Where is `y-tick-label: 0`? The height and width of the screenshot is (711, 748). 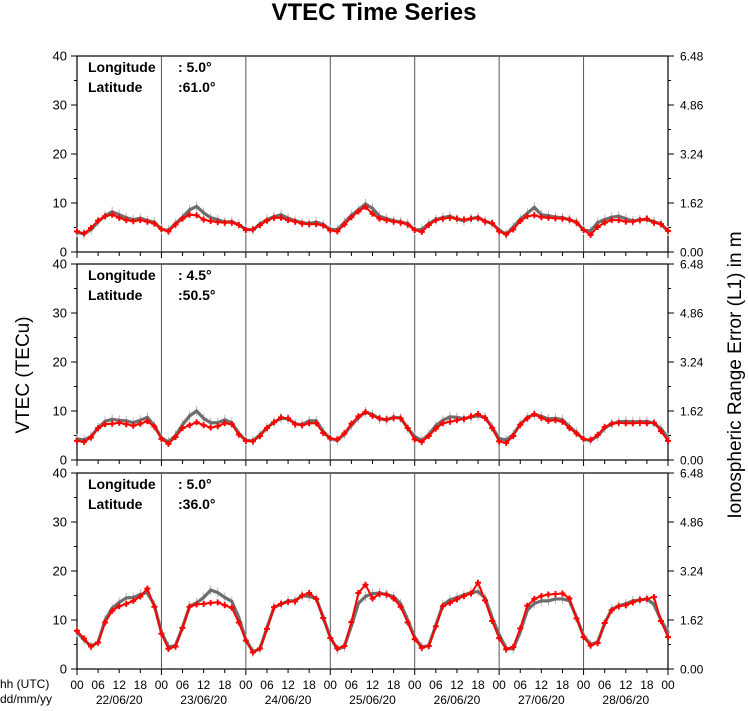
y-tick-label: 0 is located at coordinates (63, 669).